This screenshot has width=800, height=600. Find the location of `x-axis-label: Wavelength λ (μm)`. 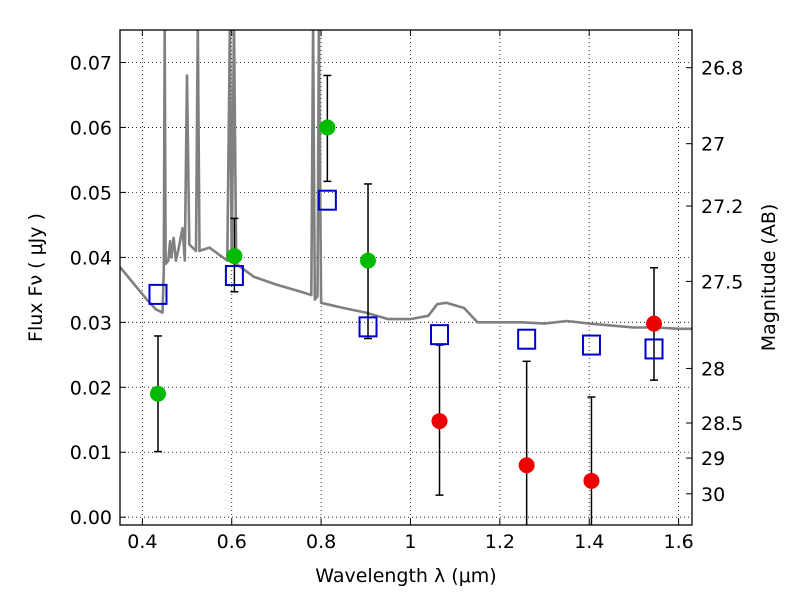

x-axis-label: Wavelength λ (μm) is located at coordinates (405, 576).